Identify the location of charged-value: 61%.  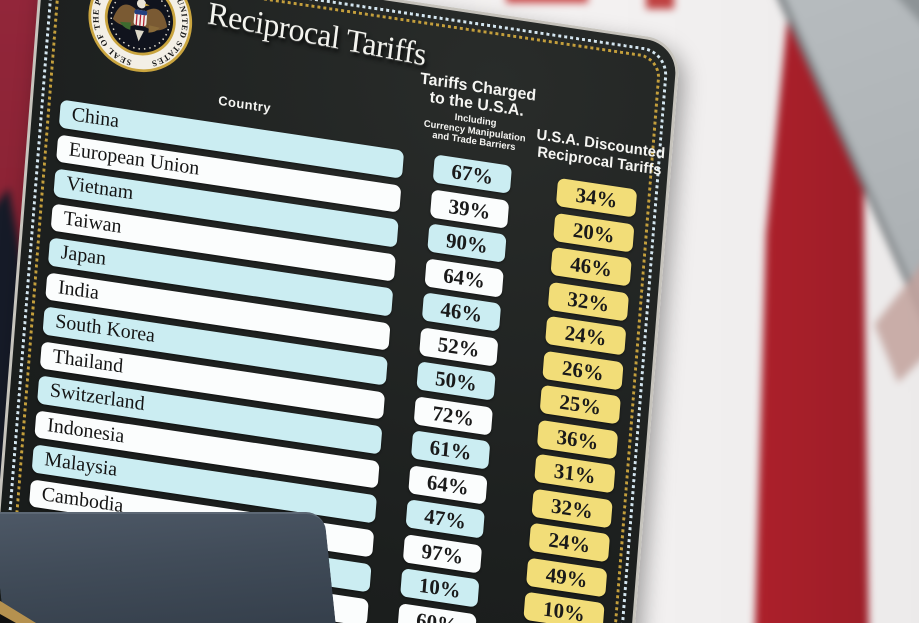
(450, 450).